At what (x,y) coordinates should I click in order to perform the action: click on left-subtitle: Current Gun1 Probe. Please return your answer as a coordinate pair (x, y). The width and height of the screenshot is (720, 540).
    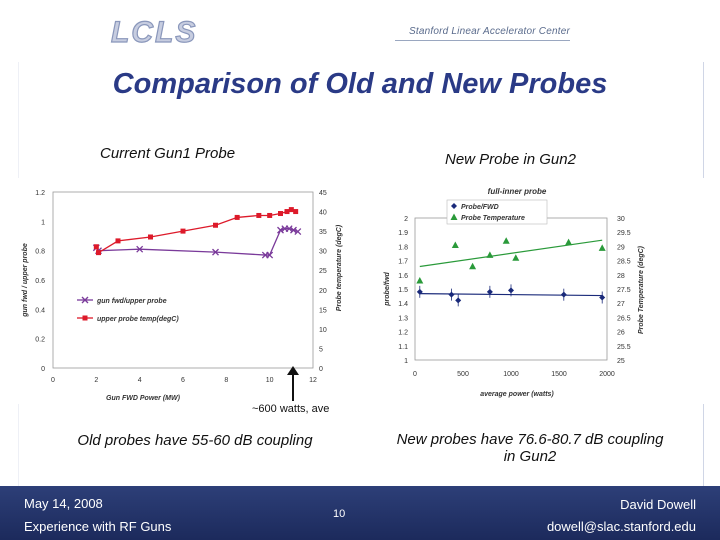
    Looking at the image, I should click on (168, 153).